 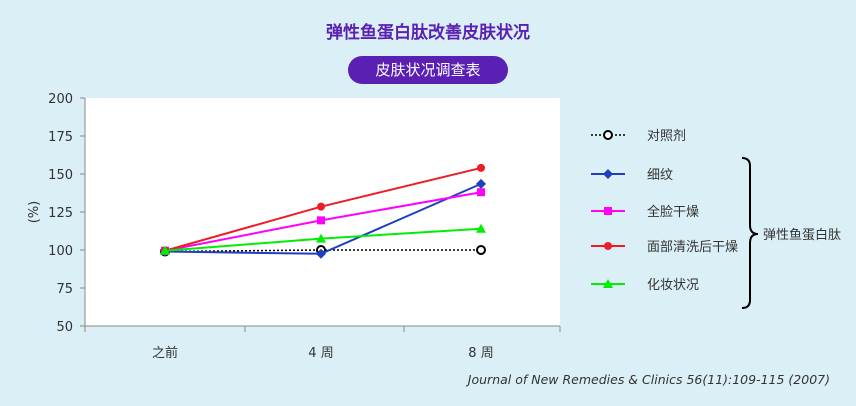 I want to click on x-tick-label: 4 周, so click(x=320, y=353).